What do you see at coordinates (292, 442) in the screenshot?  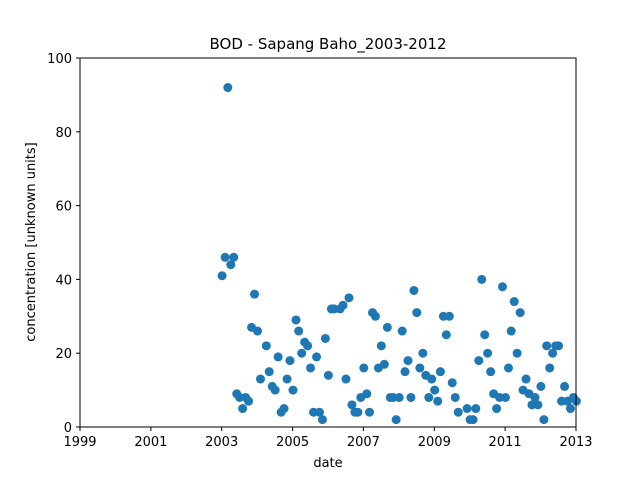 I see `x-tick-label: 2005` at bounding box center [292, 442].